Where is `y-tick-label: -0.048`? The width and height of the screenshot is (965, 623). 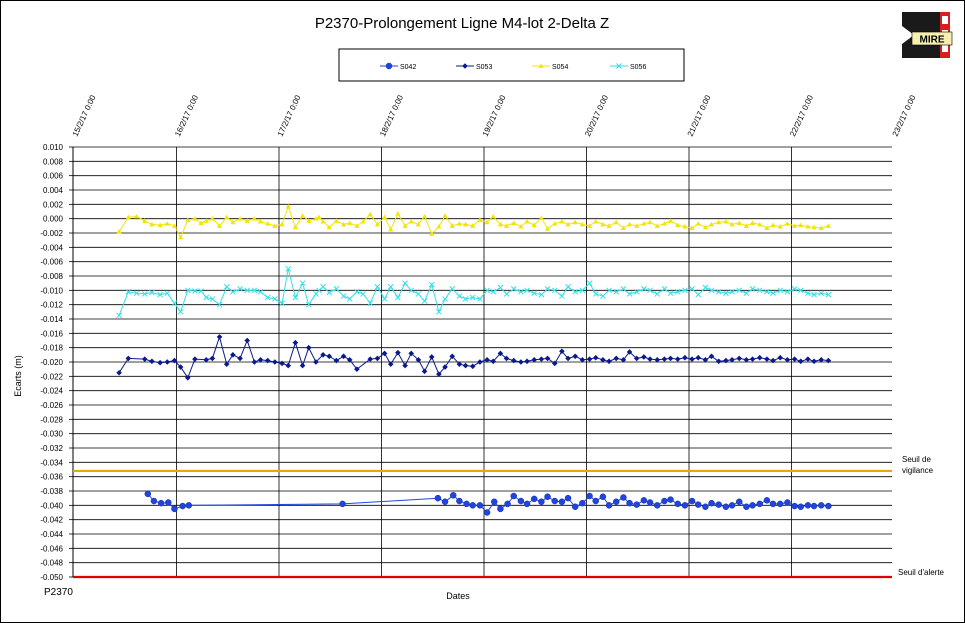
y-tick-label: -0.048 is located at coordinates (51, 563).